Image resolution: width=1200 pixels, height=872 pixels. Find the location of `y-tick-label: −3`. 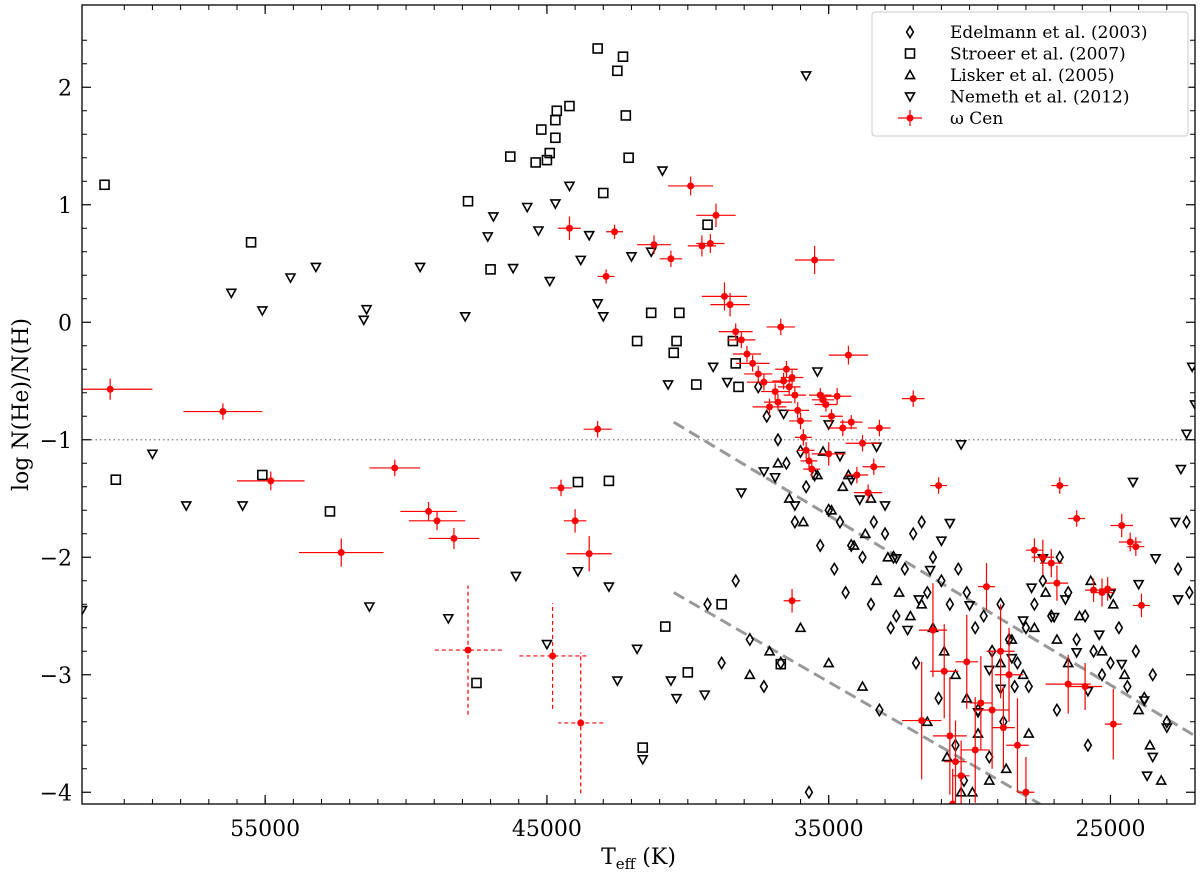

y-tick-label: −3 is located at coordinates (56, 676).